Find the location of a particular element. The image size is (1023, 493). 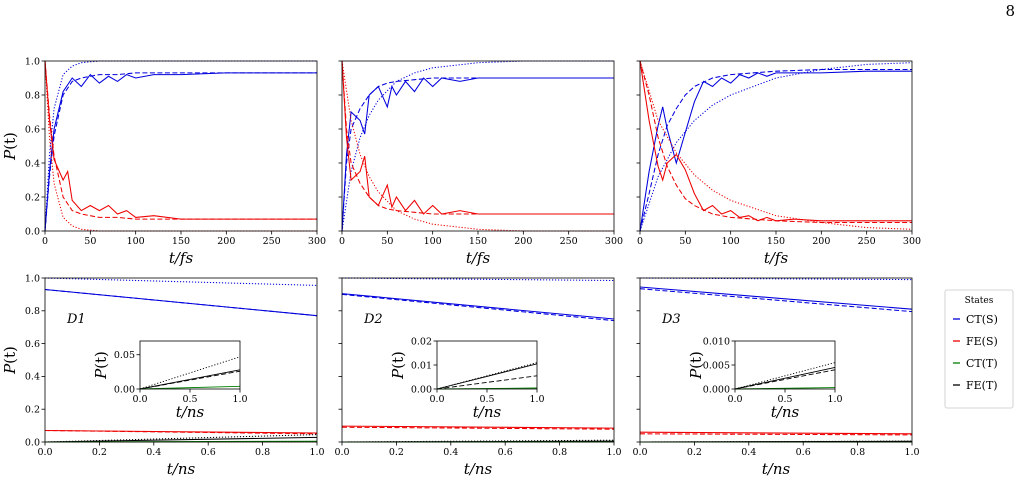

page-number: 8 is located at coordinates (1010, 11).